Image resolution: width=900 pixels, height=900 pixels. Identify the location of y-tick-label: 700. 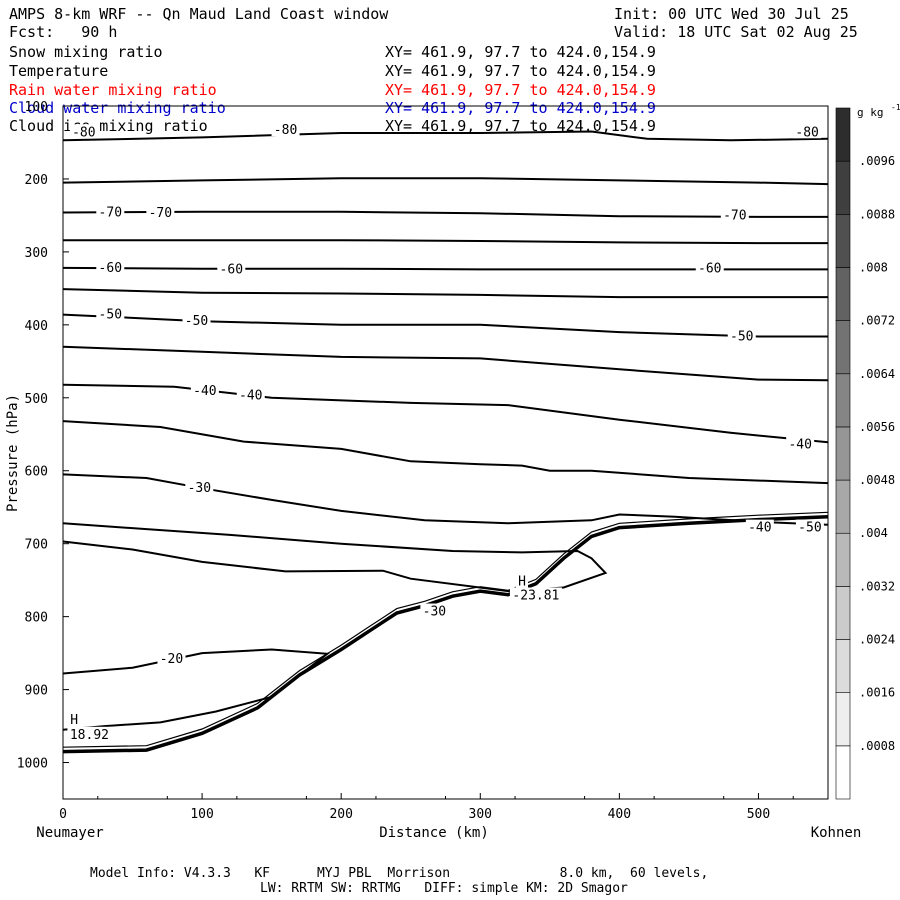
(36, 545).